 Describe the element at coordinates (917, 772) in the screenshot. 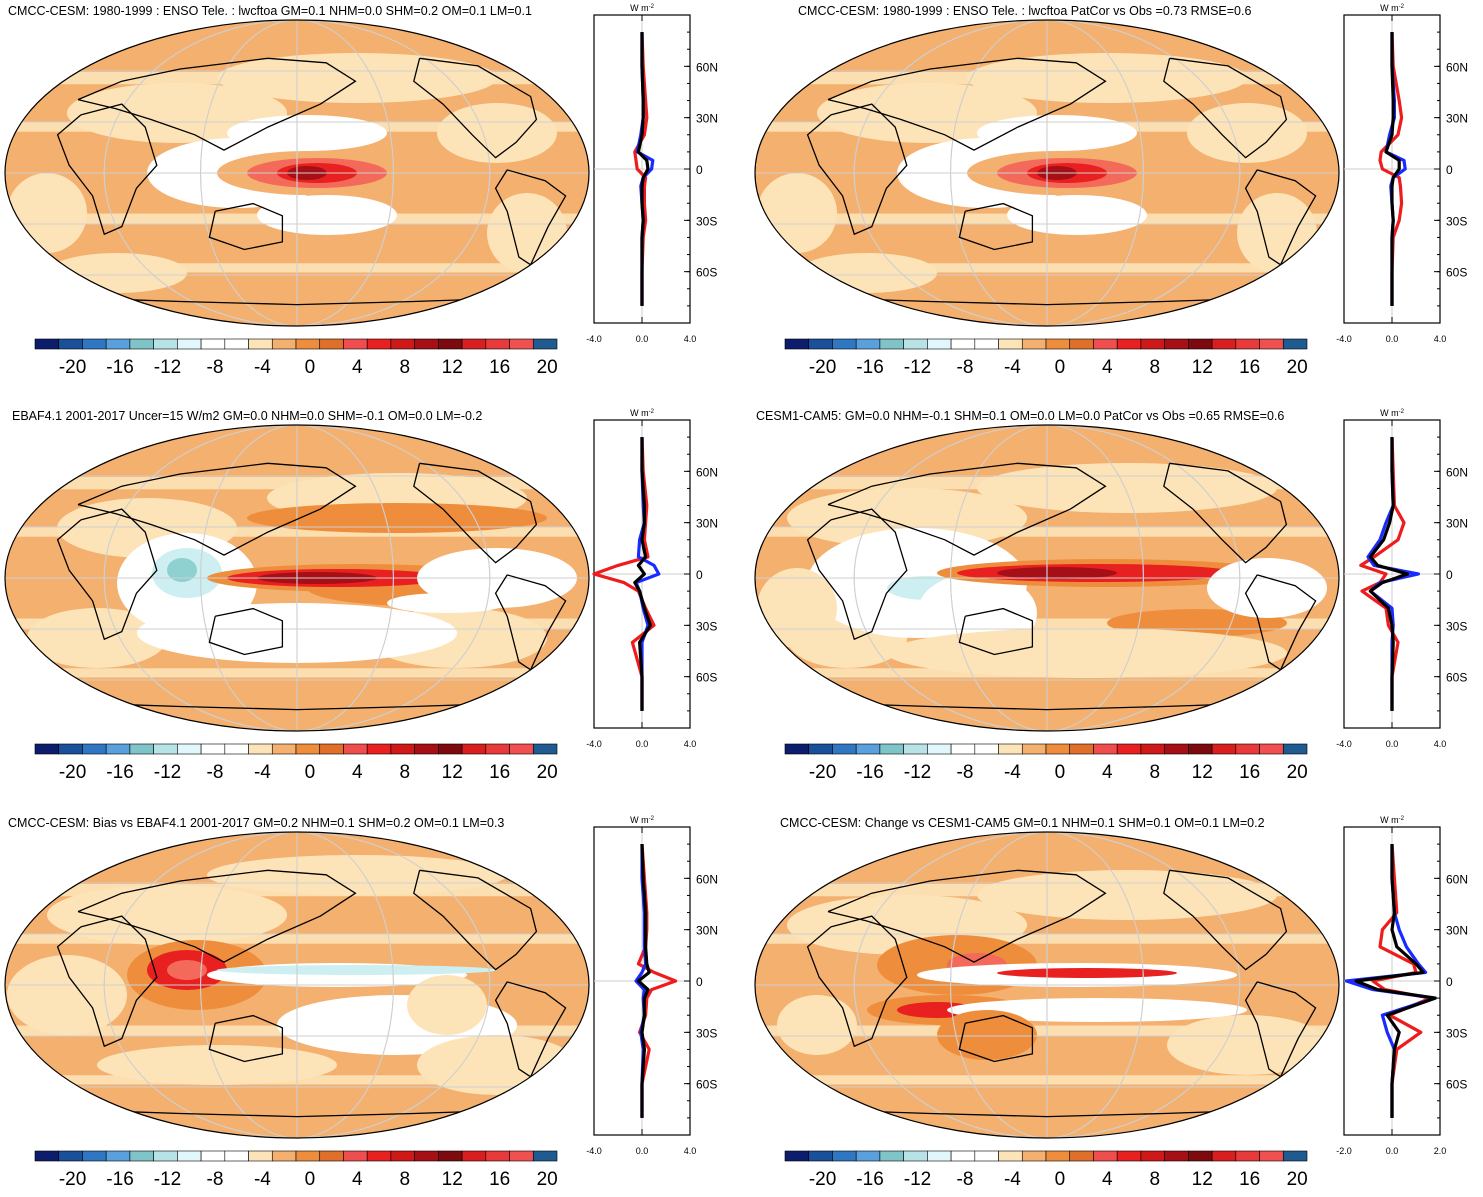

I see `colorbar-tick-label: -12` at that location.